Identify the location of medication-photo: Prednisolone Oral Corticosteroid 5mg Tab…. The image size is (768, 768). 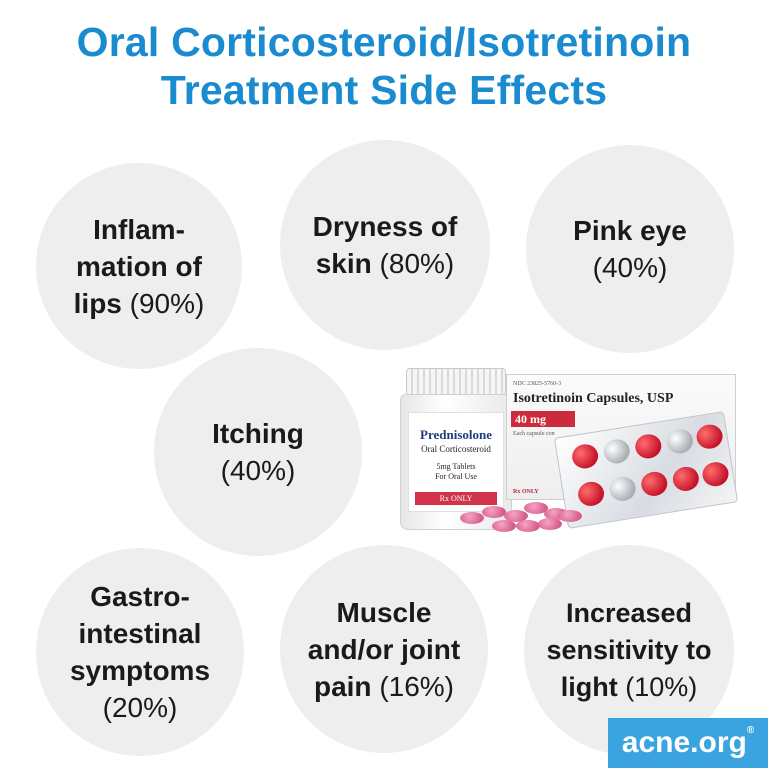
(573, 450).